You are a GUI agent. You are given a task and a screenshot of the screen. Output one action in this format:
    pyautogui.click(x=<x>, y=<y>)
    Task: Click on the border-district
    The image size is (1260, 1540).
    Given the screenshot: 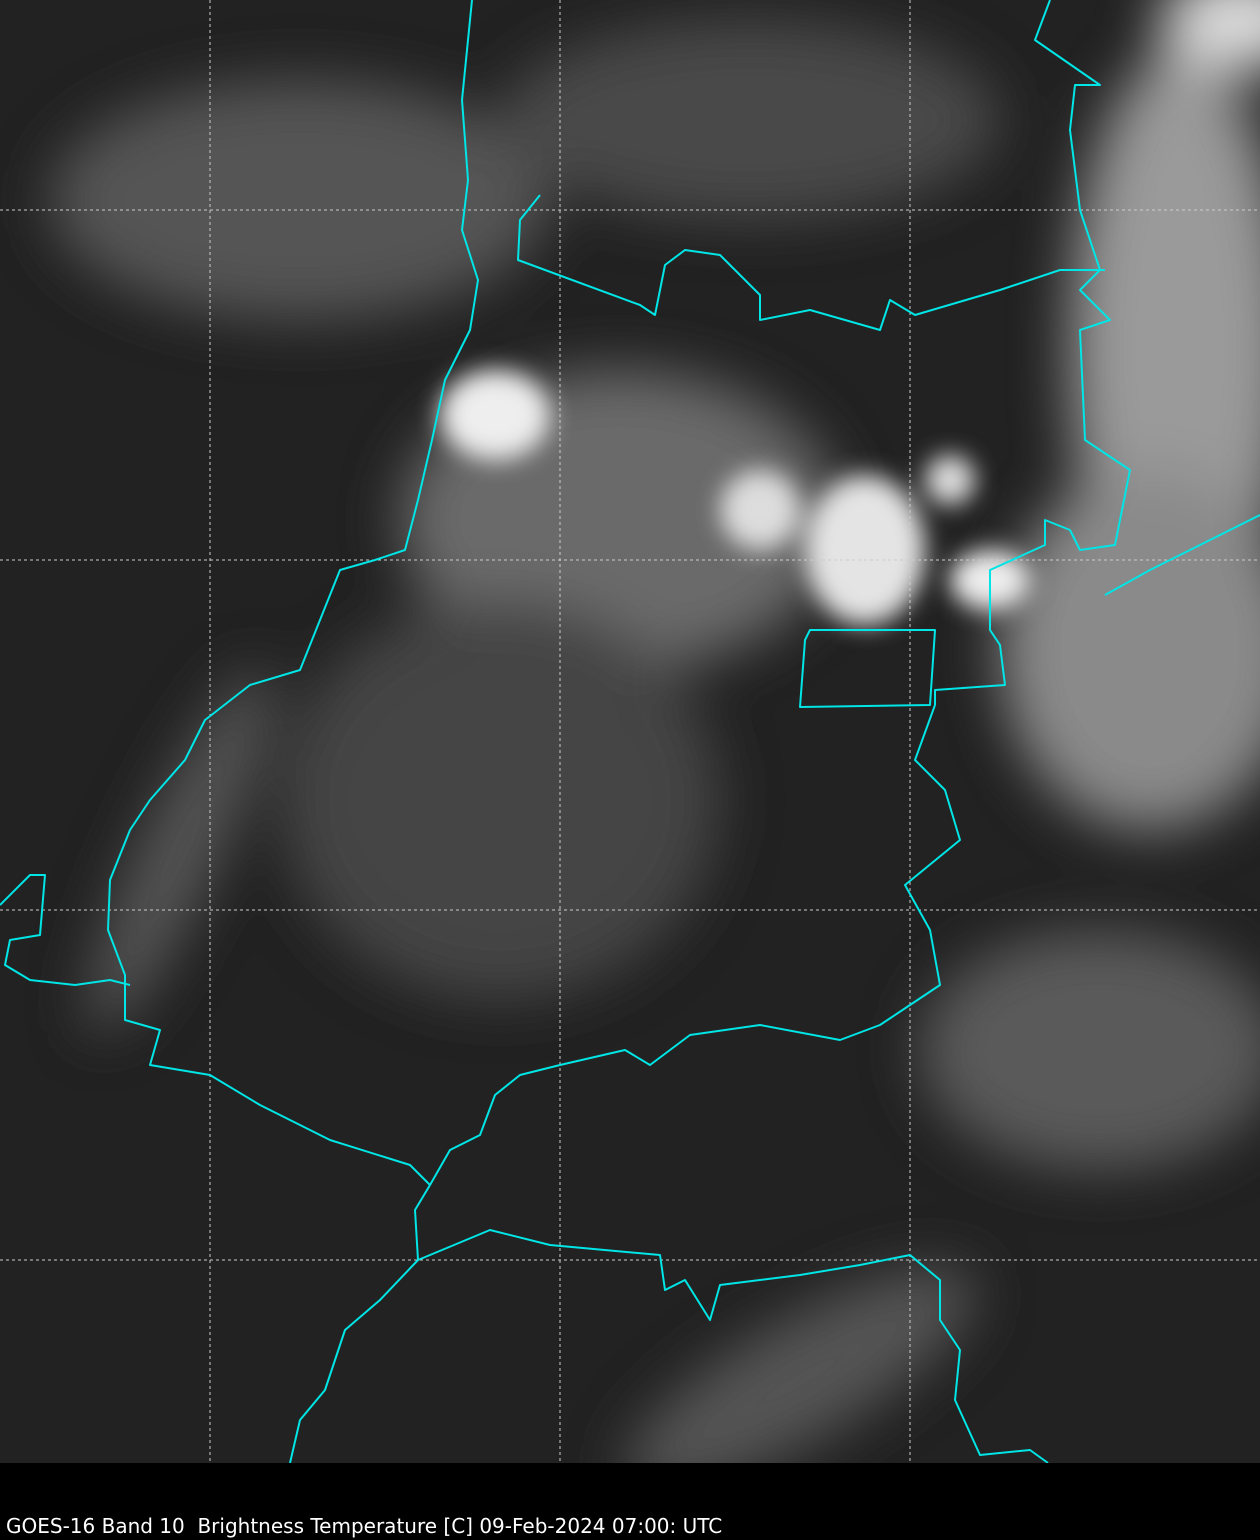 What is the action you would take?
    pyautogui.click(x=867, y=668)
    